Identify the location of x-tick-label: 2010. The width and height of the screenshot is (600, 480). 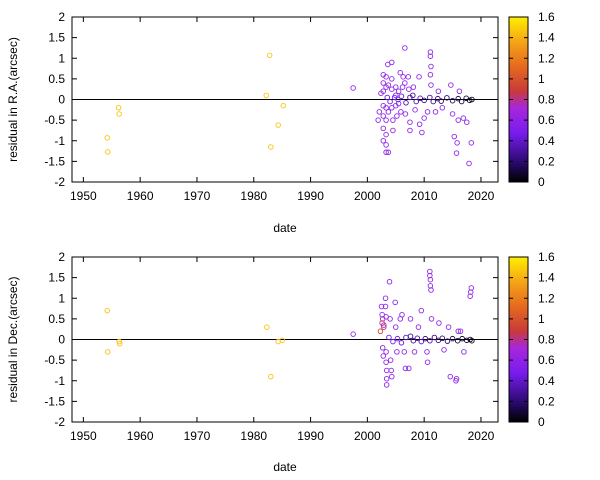
(424, 436).